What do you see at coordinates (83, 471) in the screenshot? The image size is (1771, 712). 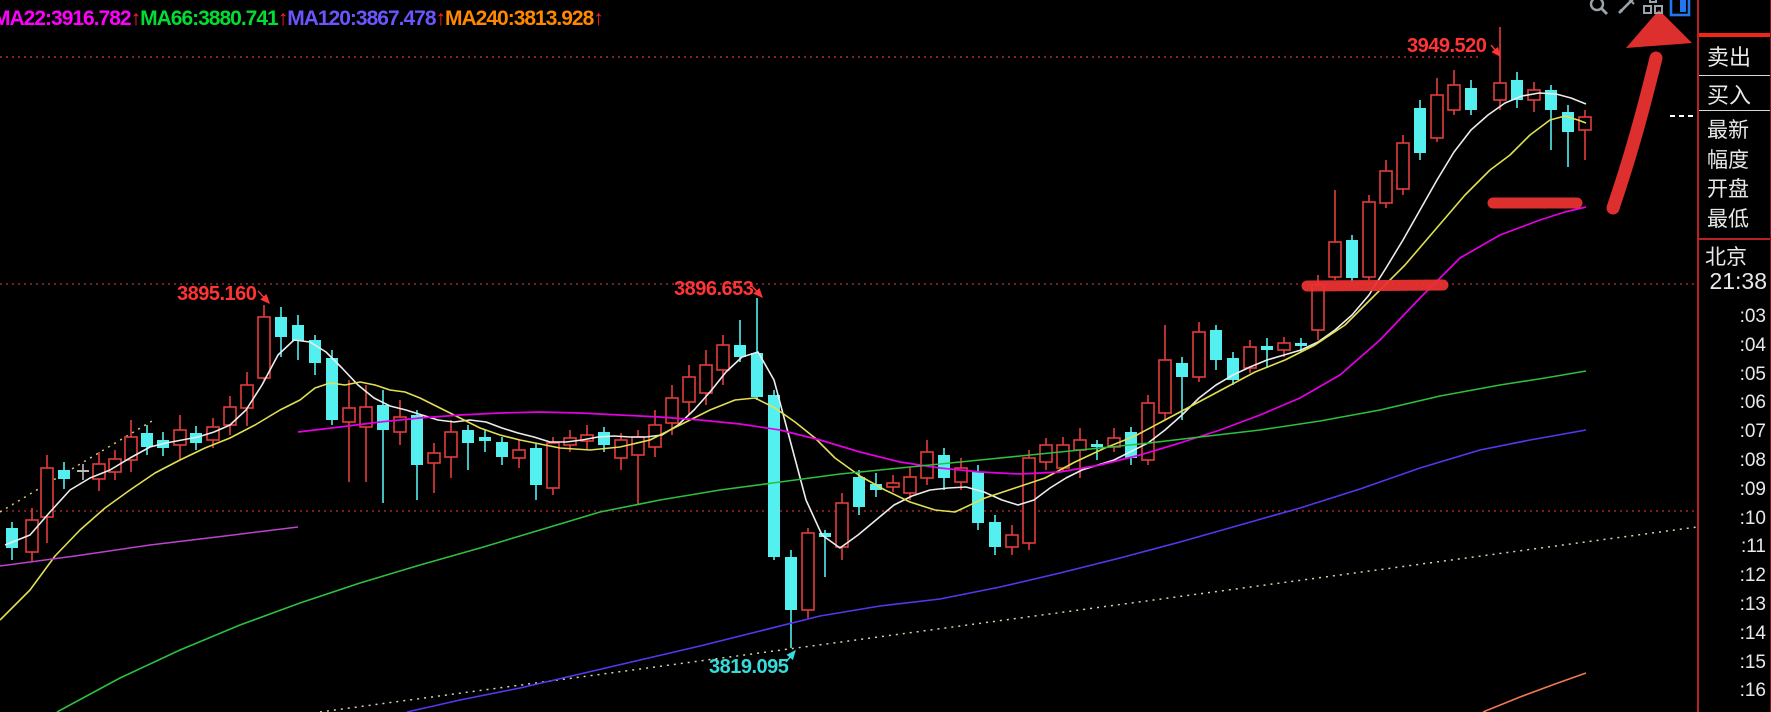 I see `candle-neutral` at bounding box center [83, 471].